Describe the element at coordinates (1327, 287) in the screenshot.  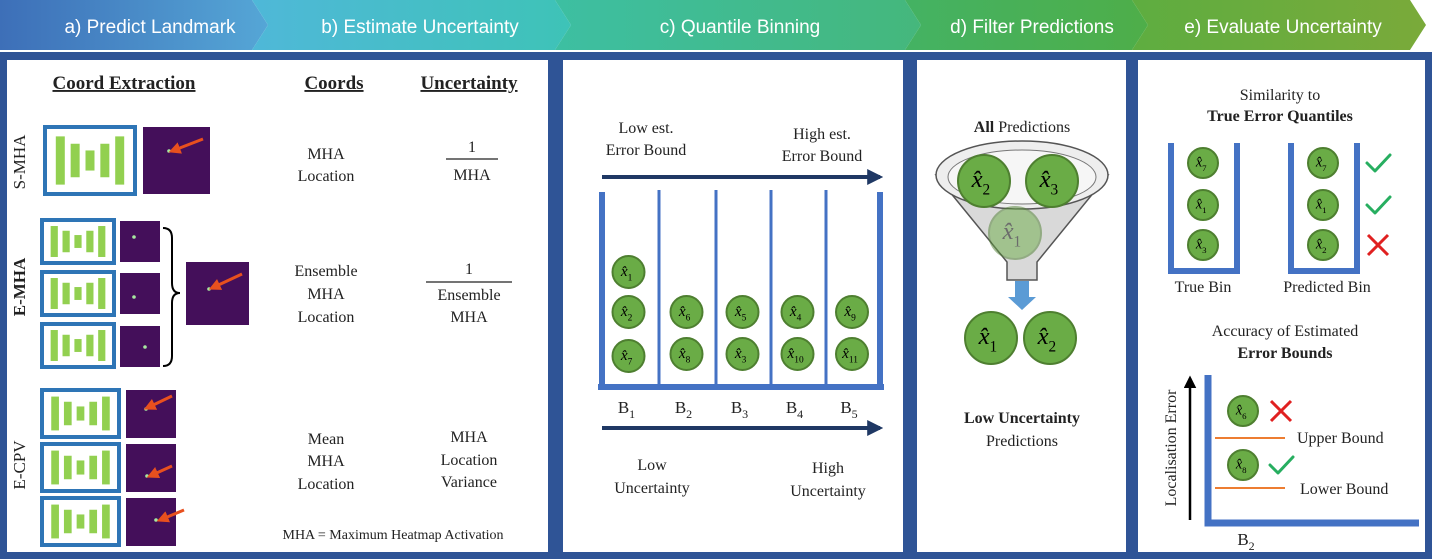
I see `pred-bin-label: Predicted Bin` at that location.